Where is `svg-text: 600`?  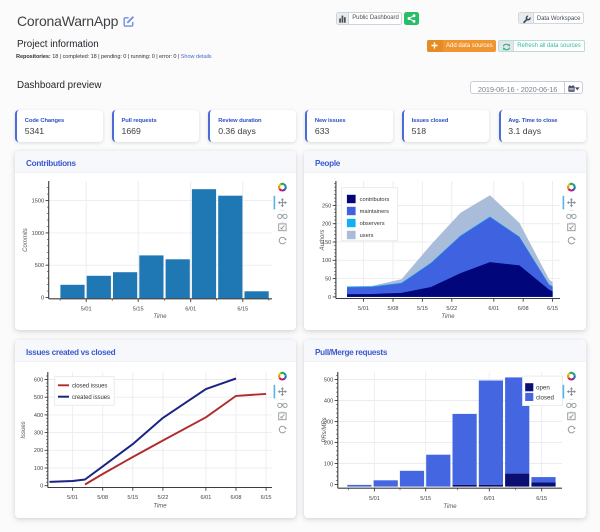 svg-text: 600 is located at coordinates (38, 380).